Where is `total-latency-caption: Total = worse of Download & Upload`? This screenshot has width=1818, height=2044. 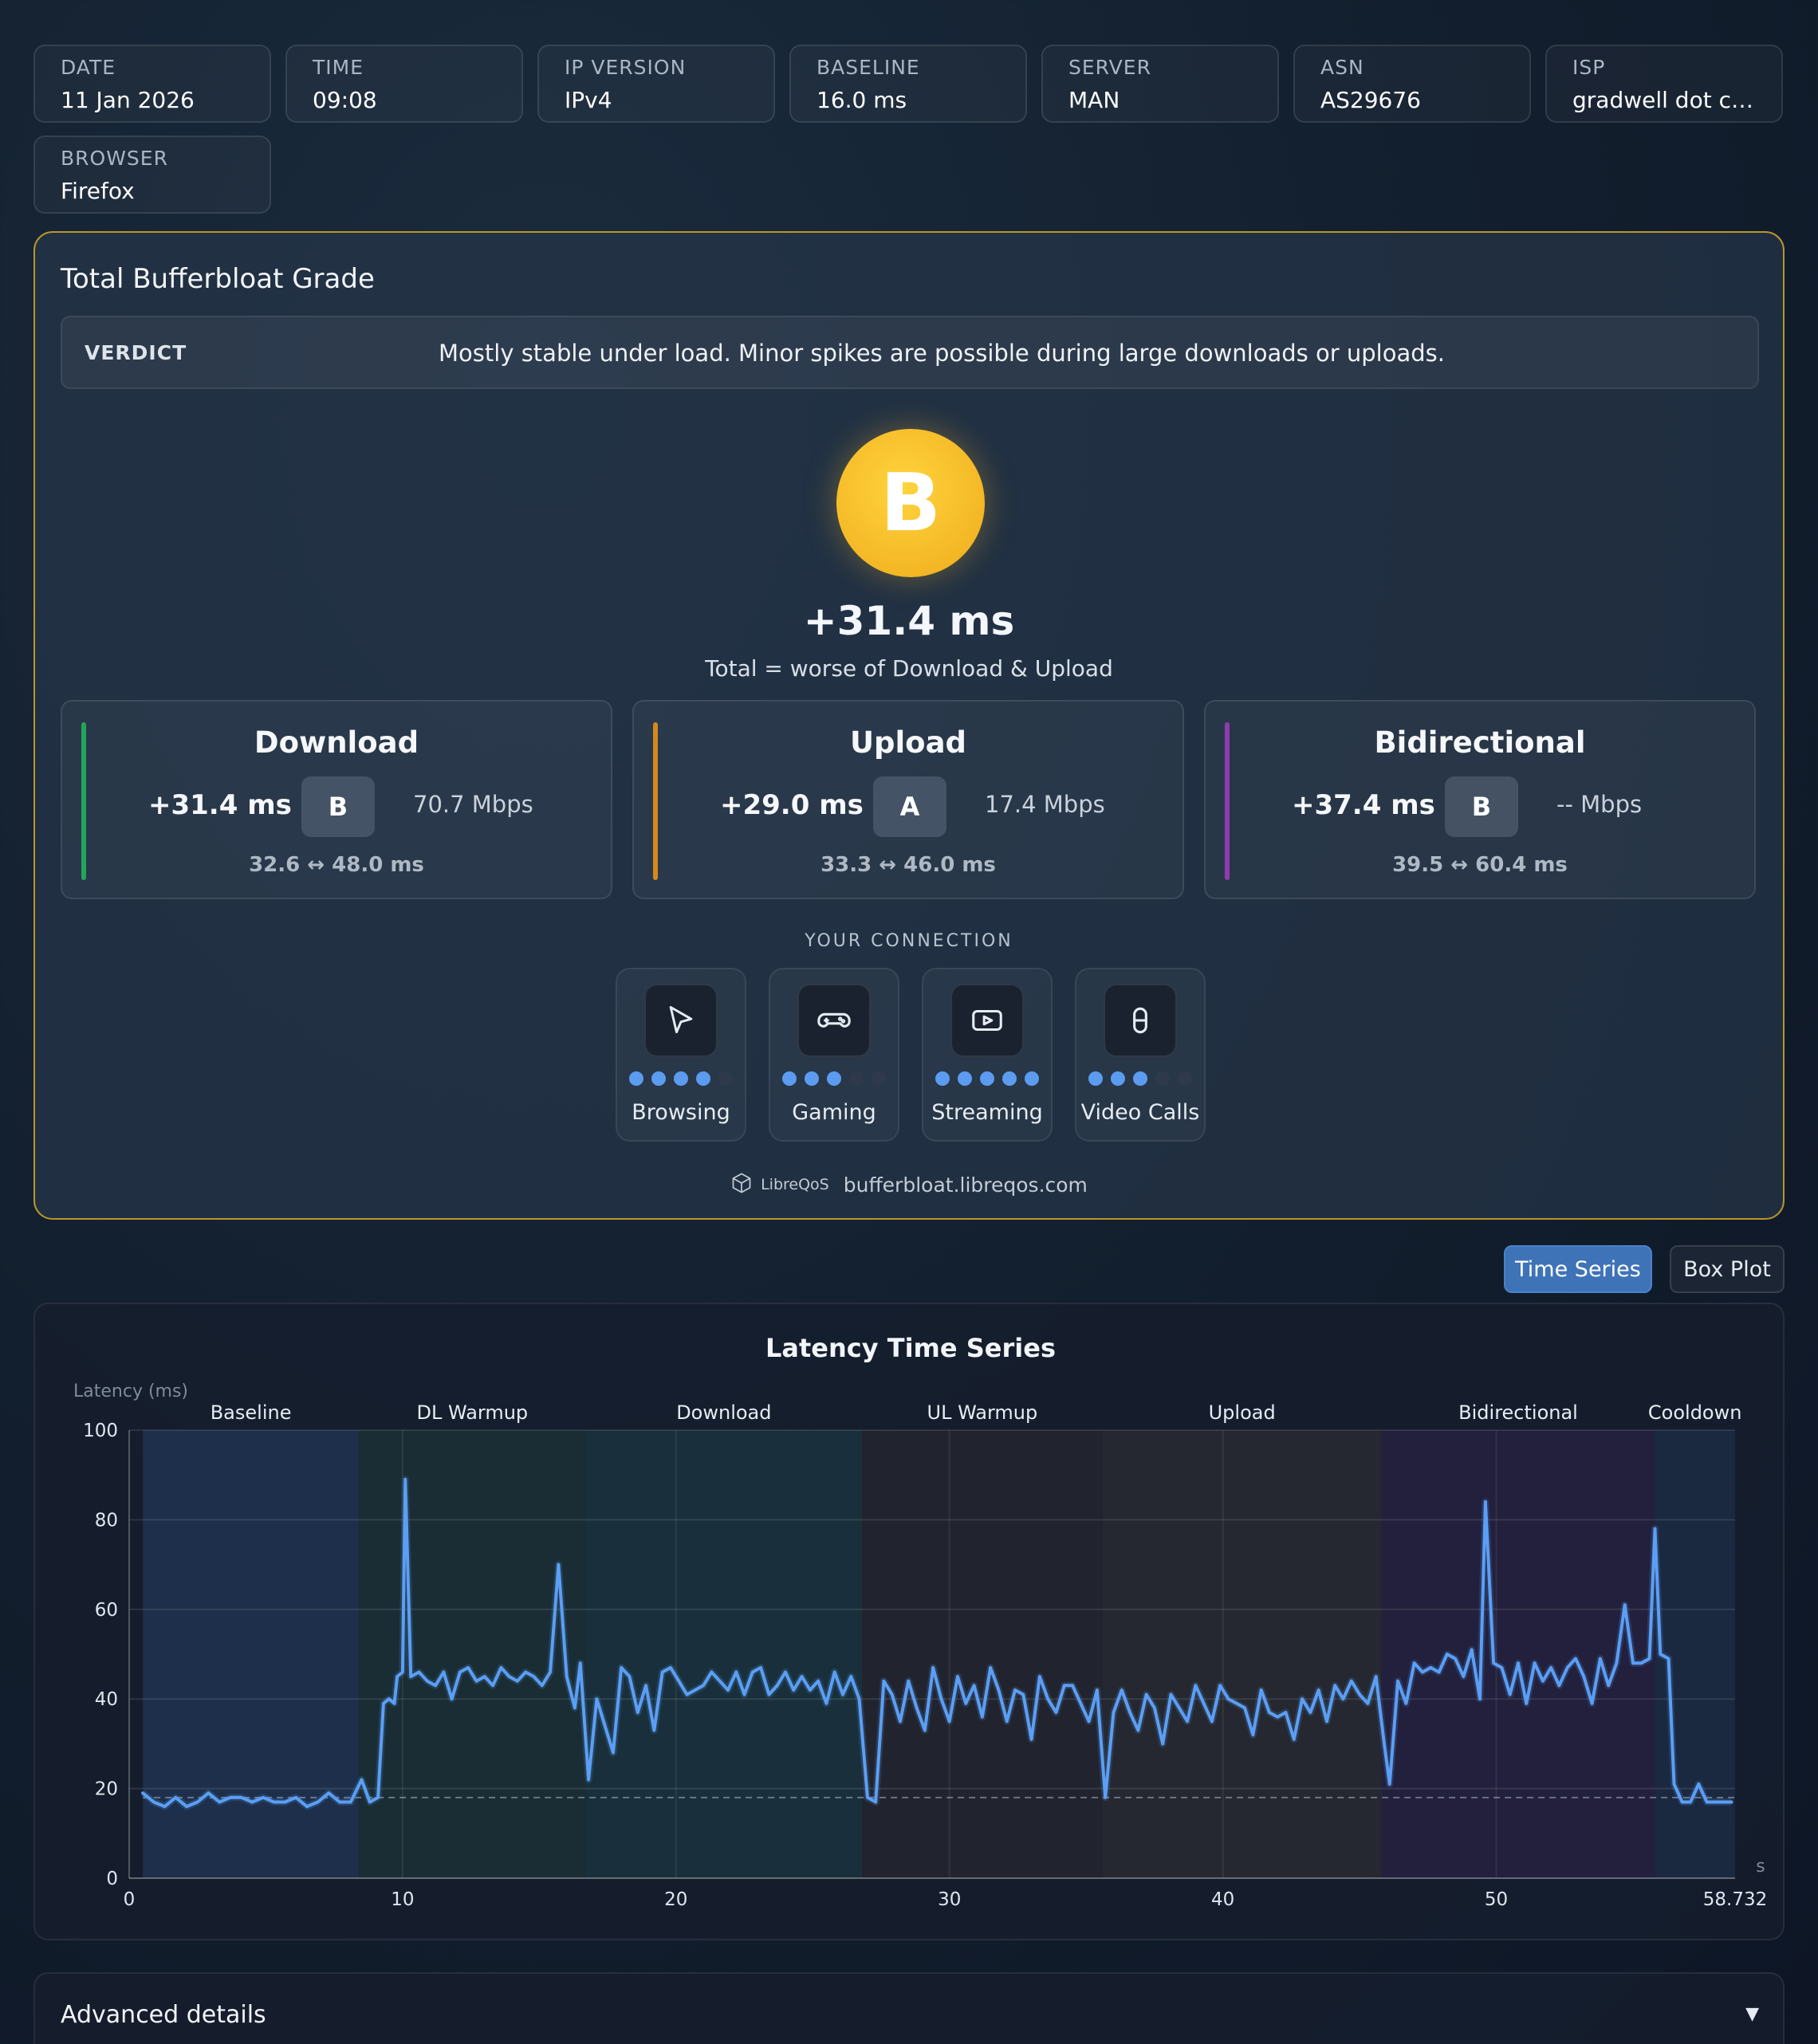 total-latency-caption: Total = worse of Download & Upload is located at coordinates (909, 668).